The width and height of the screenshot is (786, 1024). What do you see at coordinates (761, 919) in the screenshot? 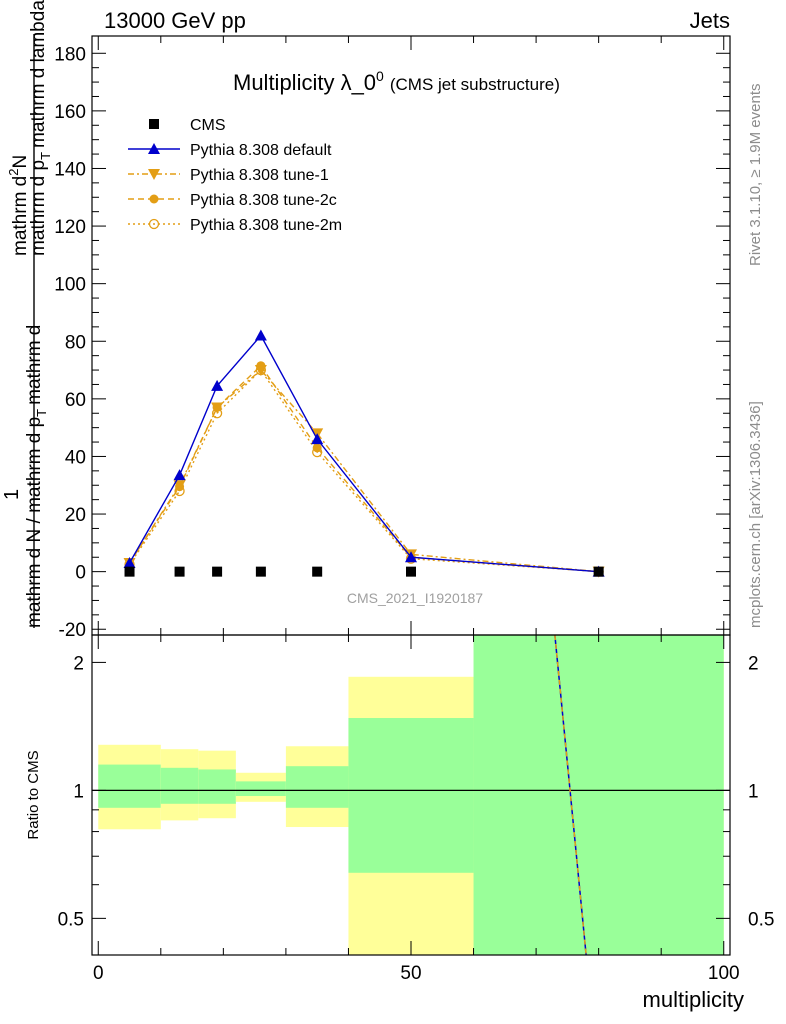
I see `ratio-y-tick-label-right: 0.5` at bounding box center [761, 919].